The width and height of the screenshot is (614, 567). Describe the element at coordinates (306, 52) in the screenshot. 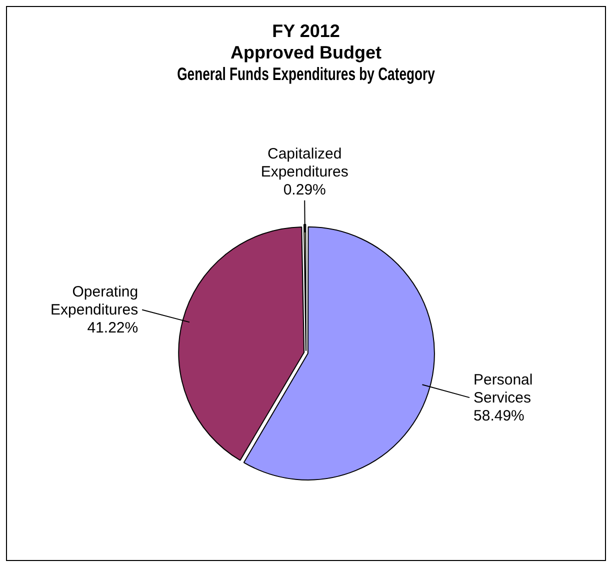

I see `chart-title: FY 2012 Approved Budget General Funds Expenditures by Category` at that location.